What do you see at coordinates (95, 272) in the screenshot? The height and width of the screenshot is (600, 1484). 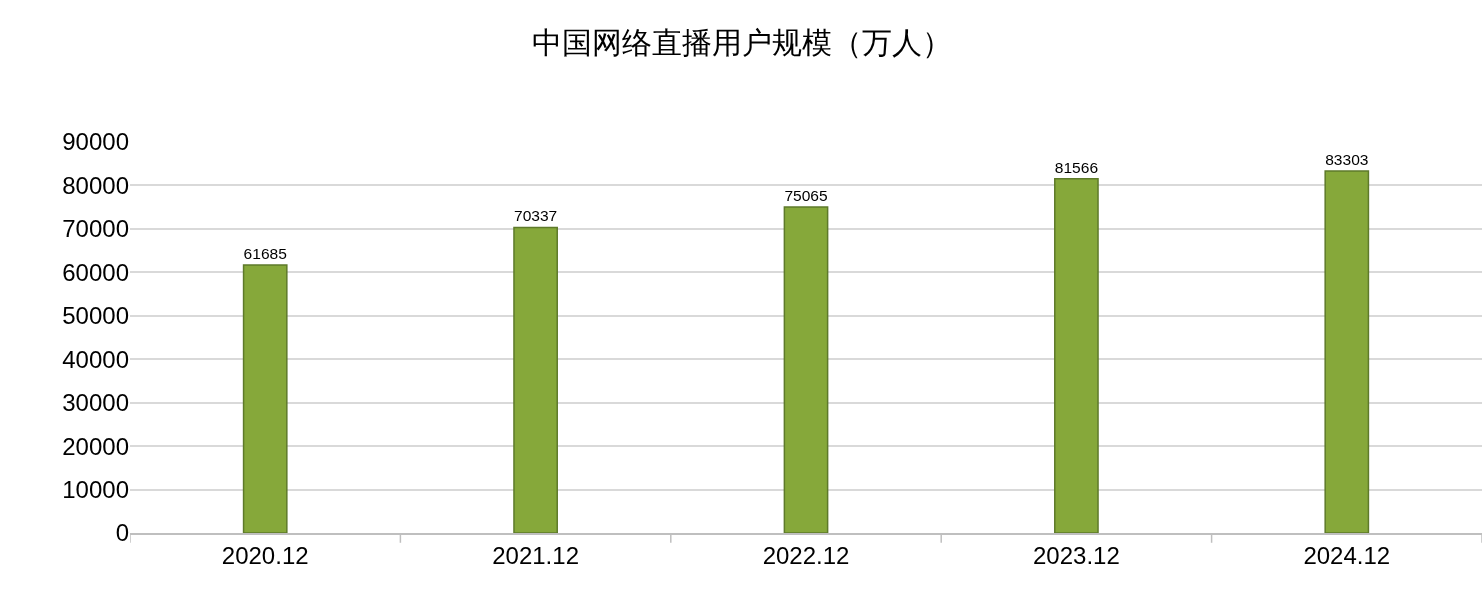 I see `y-tick-label: 60000` at bounding box center [95, 272].